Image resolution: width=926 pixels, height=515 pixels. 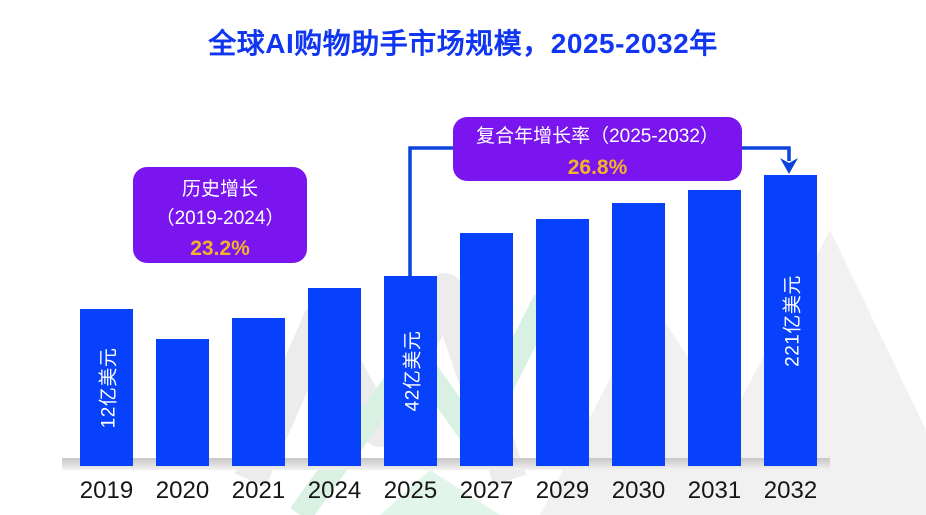 What do you see at coordinates (486, 349) in the screenshot?
I see `bar-2027` at bounding box center [486, 349].